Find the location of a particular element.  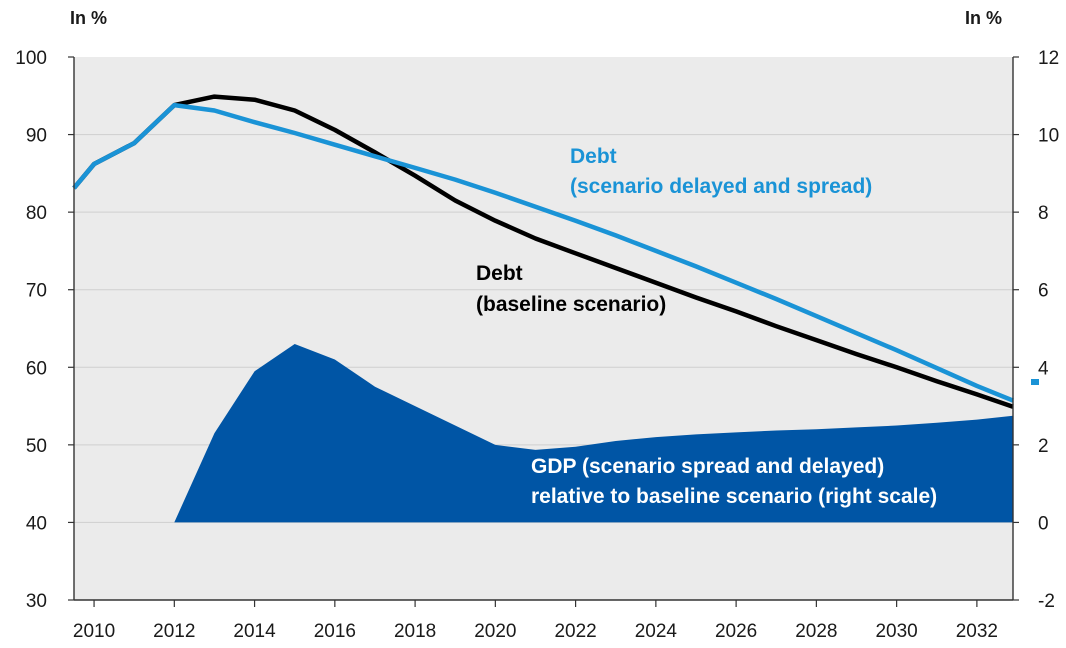

left-unit-label: In % is located at coordinates (88, 18).